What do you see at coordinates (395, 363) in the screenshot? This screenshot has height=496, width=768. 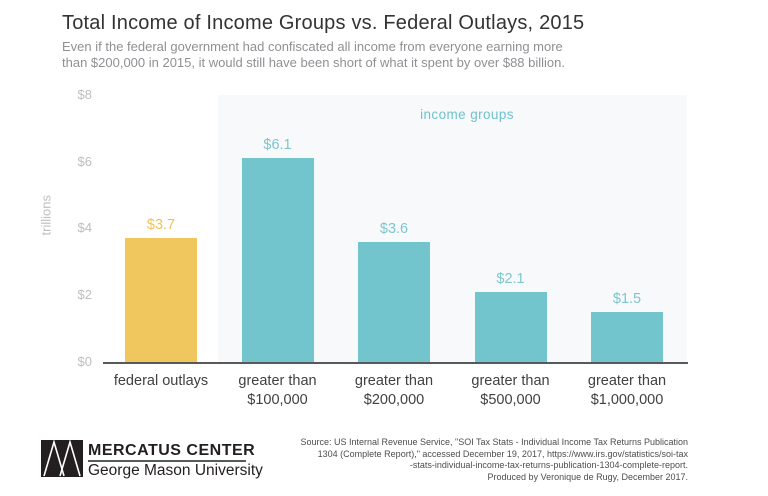 I see `x-axis-line` at bounding box center [395, 363].